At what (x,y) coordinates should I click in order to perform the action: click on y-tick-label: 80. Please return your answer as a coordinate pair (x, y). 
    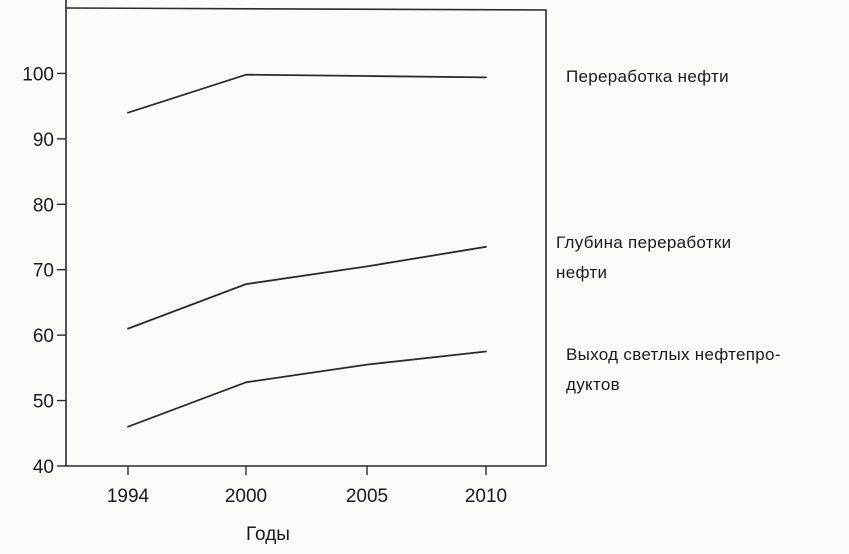
    Looking at the image, I should click on (43, 205).